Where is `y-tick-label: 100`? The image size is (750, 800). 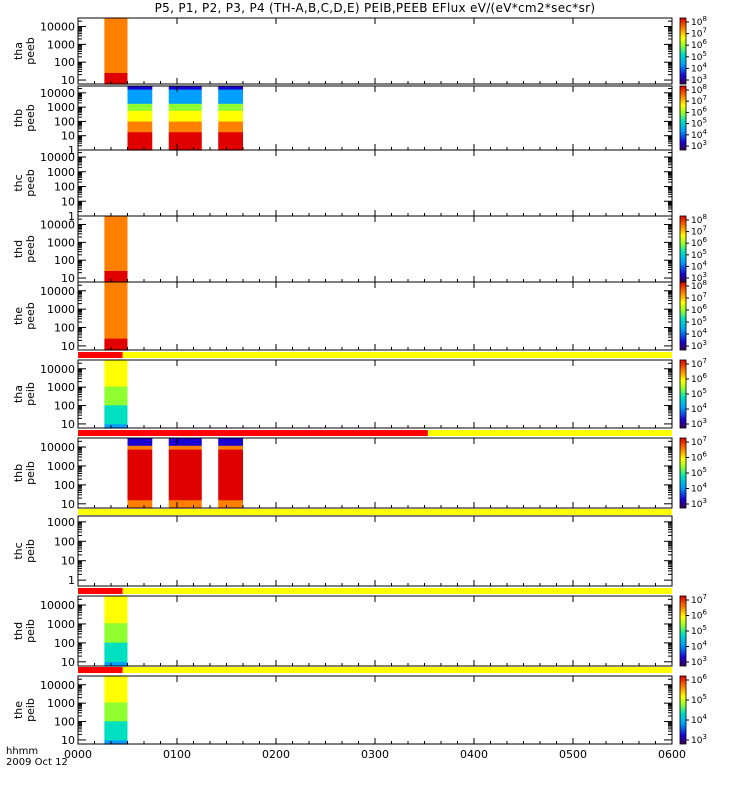
y-tick-label: 100 is located at coordinates (64, 121).